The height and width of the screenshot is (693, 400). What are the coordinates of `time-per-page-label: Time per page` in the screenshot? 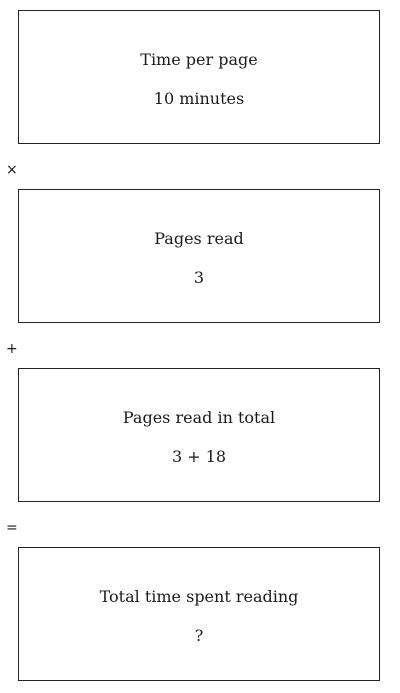 It's located at (199, 59).